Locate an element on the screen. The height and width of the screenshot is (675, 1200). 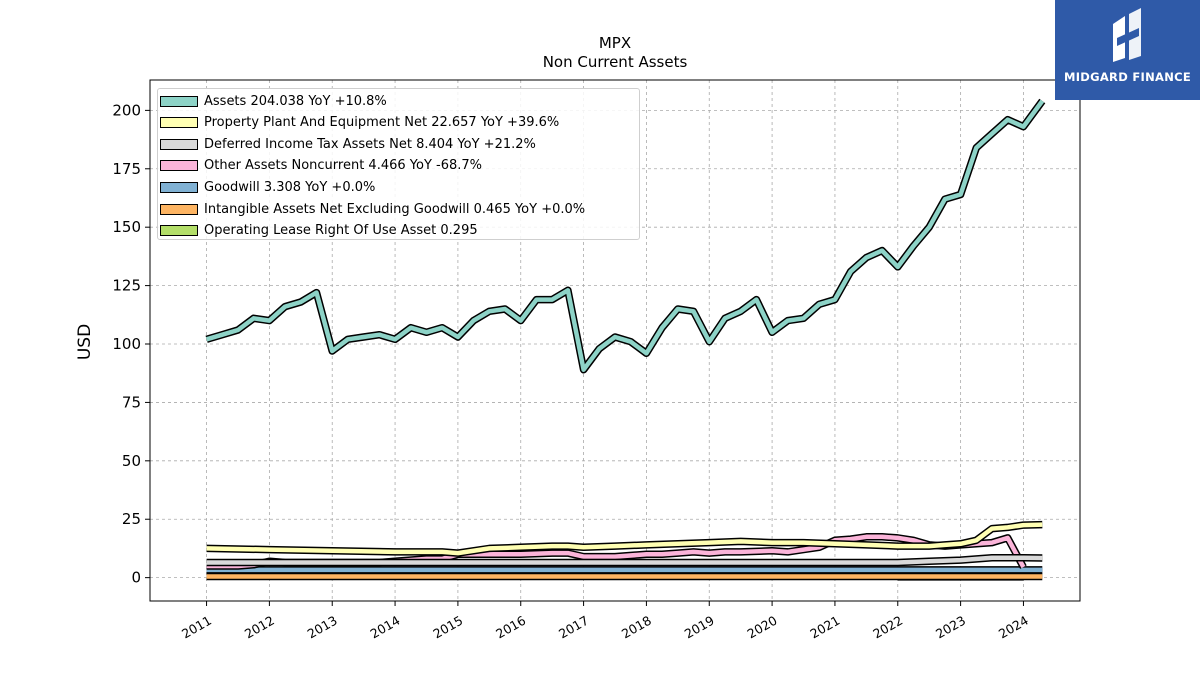
y-tick-label: 75 is located at coordinates (131, 402).